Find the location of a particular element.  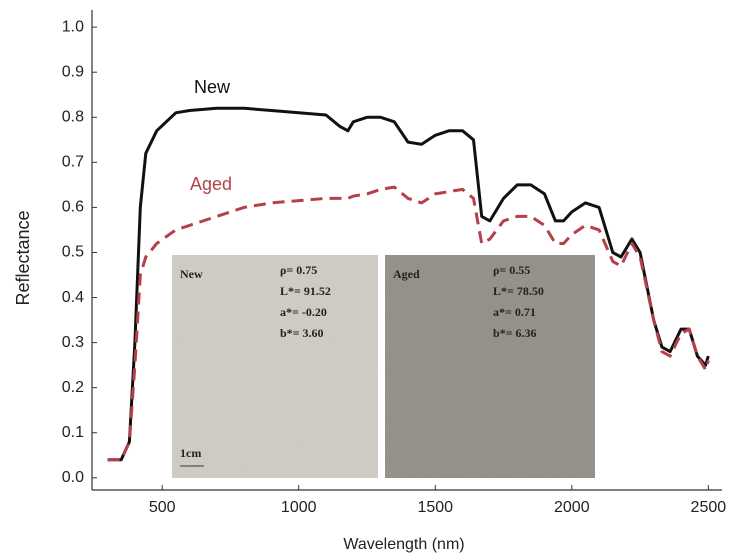

inset-value: b*= 6.36 is located at coordinates (515, 333).